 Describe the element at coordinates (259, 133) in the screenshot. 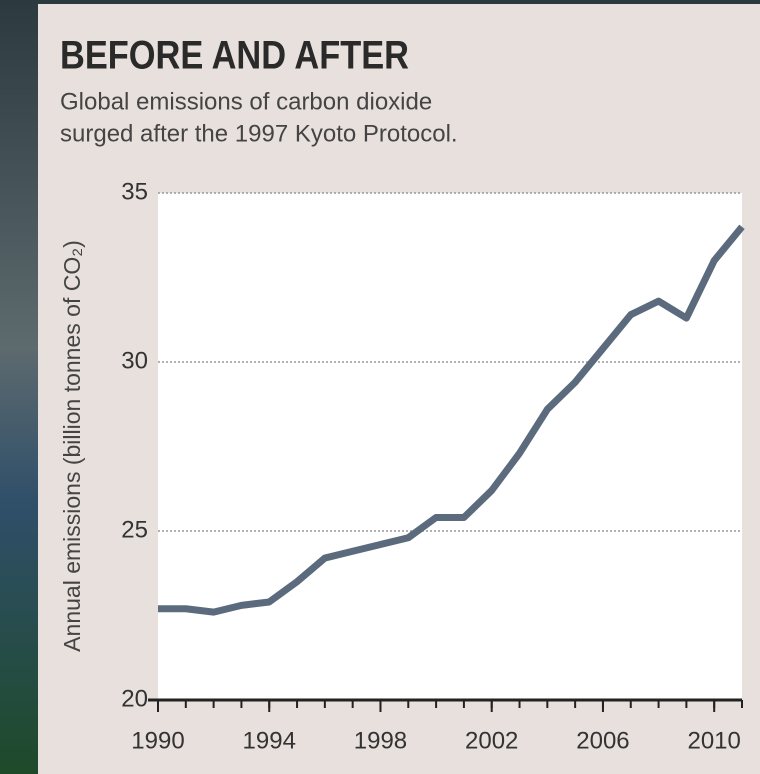

I see `subtitle-line: surged after the 1997 Kyoto Protocol.` at that location.